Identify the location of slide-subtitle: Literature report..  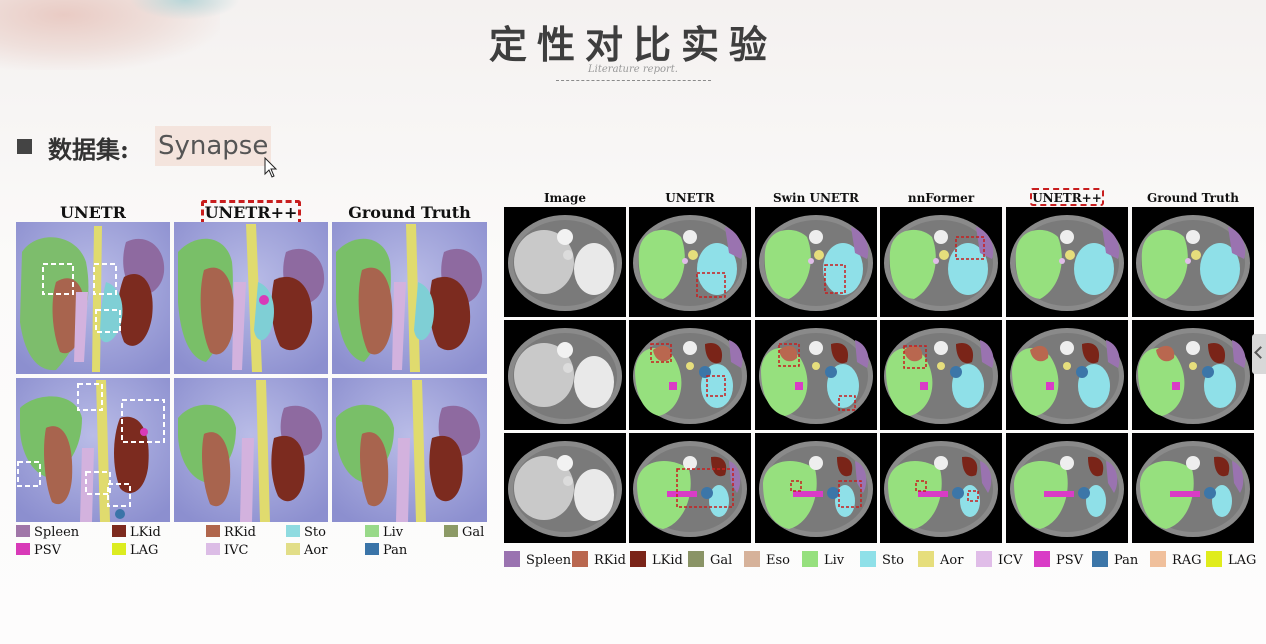
(633, 69).